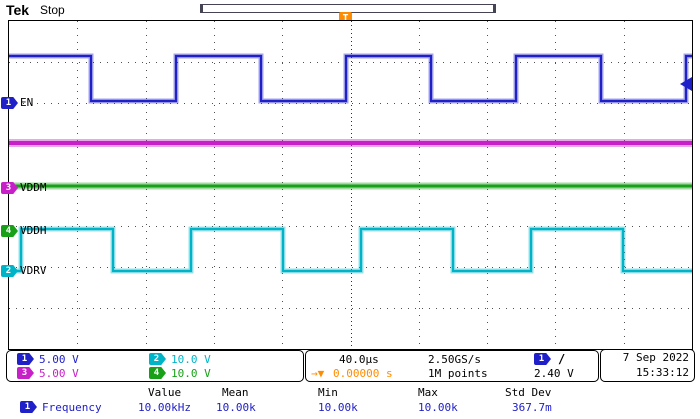 This screenshot has width=700, height=419. I want to click on meas-value: 10.00kHz, so click(164, 407).